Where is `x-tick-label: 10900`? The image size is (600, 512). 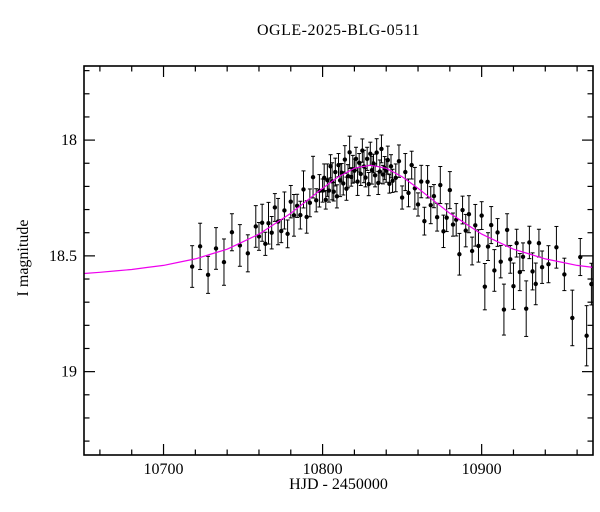
x-tick-label: 10900 is located at coordinates (482, 469).